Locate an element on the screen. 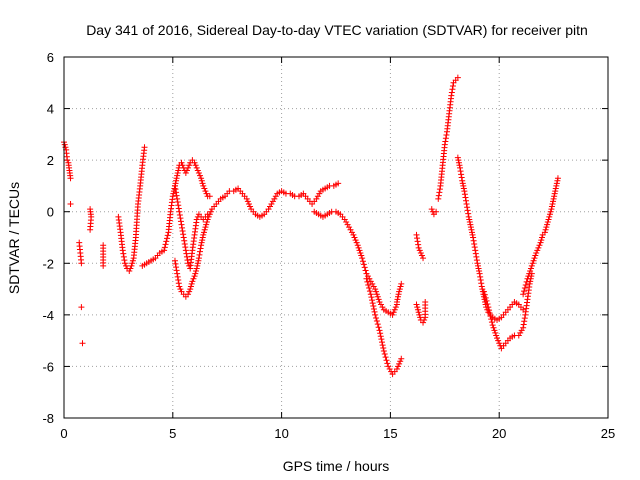 The height and width of the screenshot is (480, 640). y-tick-label: -8 is located at coordinates (48, 418).